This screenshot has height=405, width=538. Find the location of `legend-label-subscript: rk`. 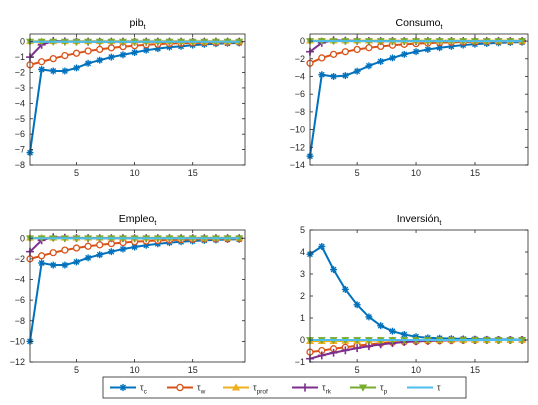

legend-label-subscript: rk is located at coordinates (329, 392).